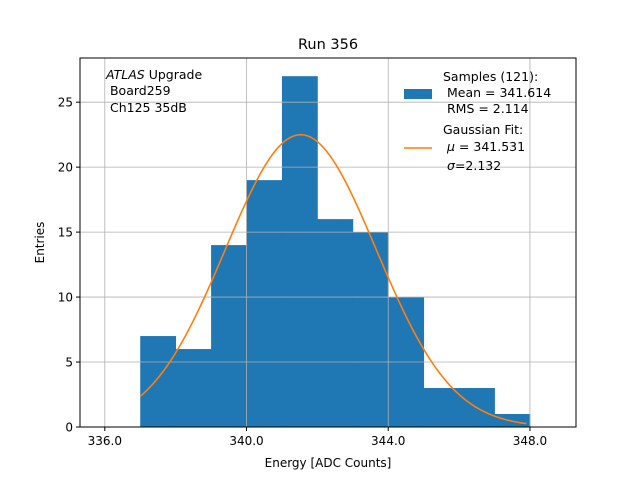  I want to click on atlas-annotation: ATLAS Upgrade Board259 Ch125 35dB, so click(153, 91).